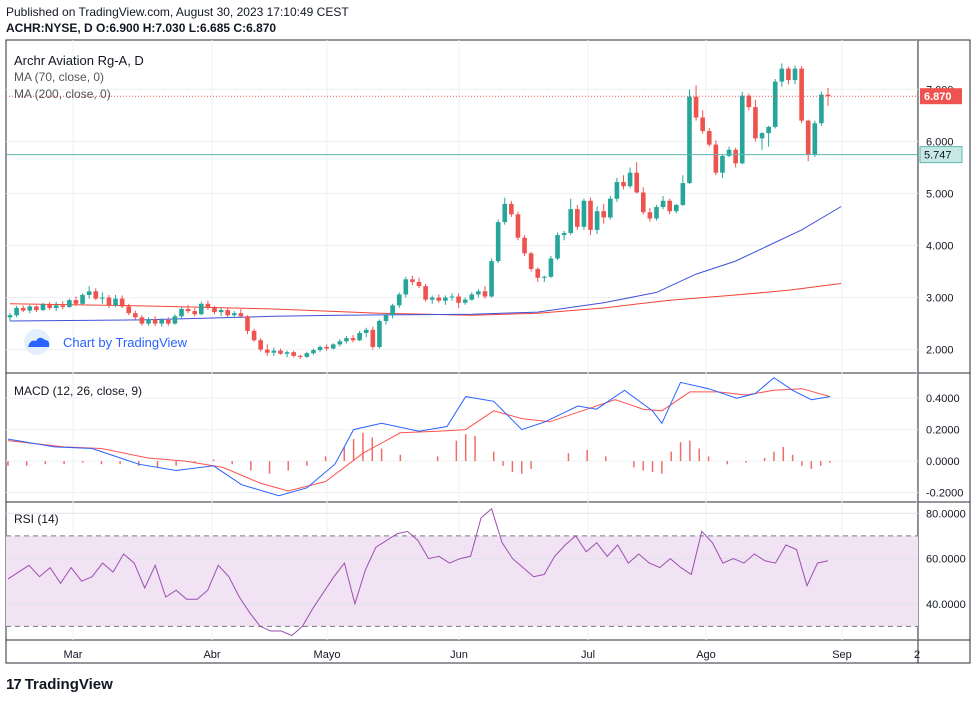 The width and height of the screenshot is (978, 702). What do you see at coordinates (36, 519) in the screenshot?
I see `rsi-title: RSI (14)` at bounding box center [36, 519].